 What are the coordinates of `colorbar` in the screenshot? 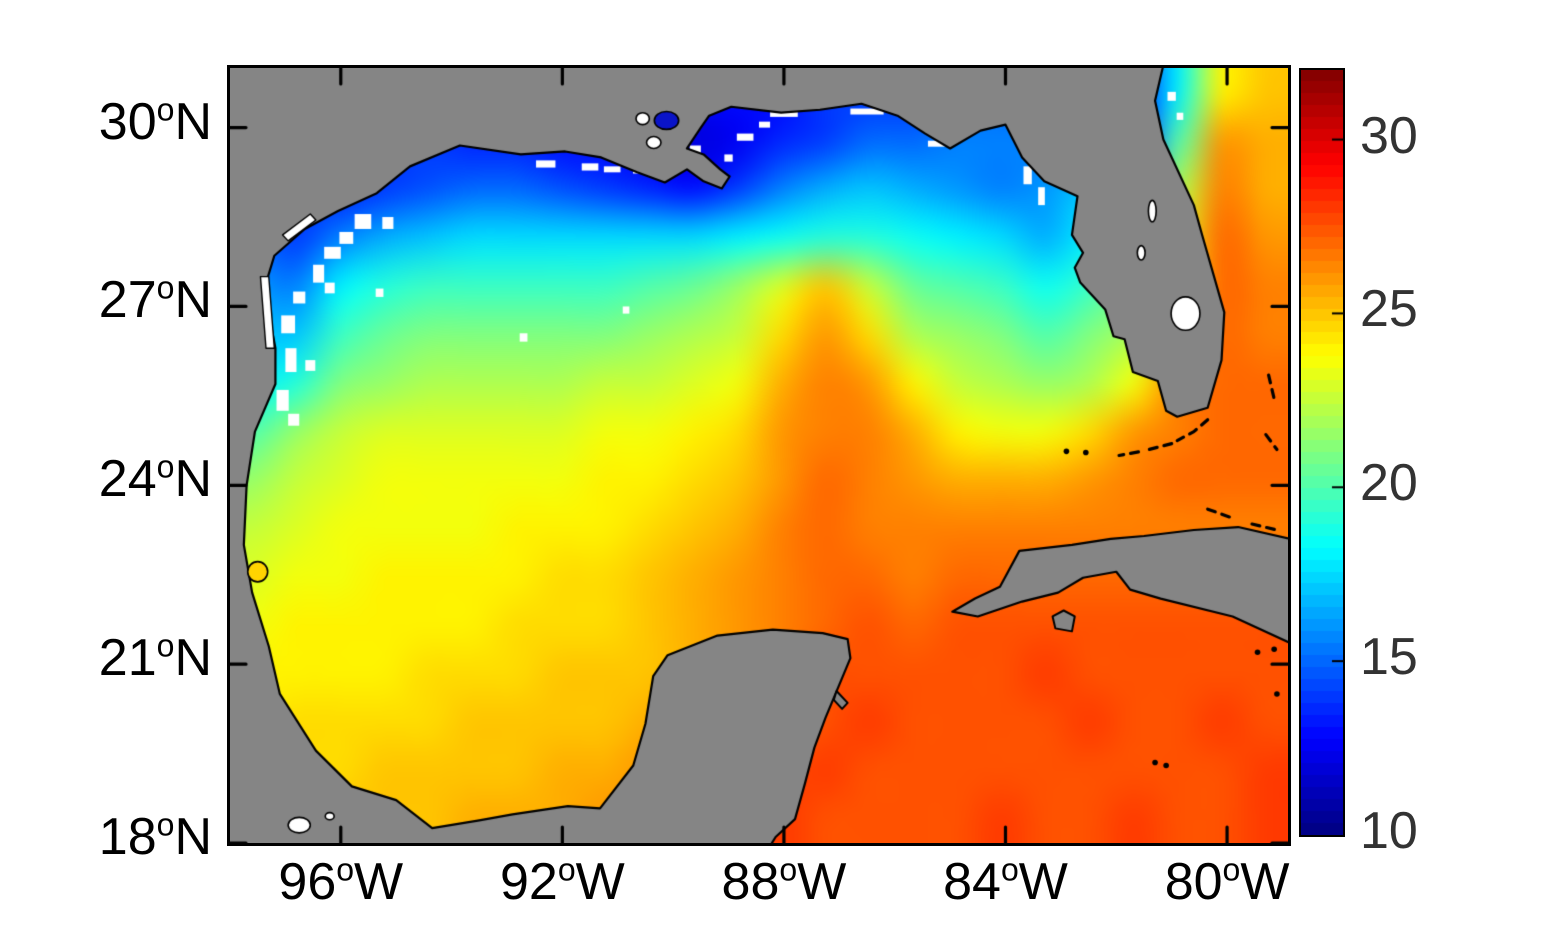 It's located at (1322, 452).